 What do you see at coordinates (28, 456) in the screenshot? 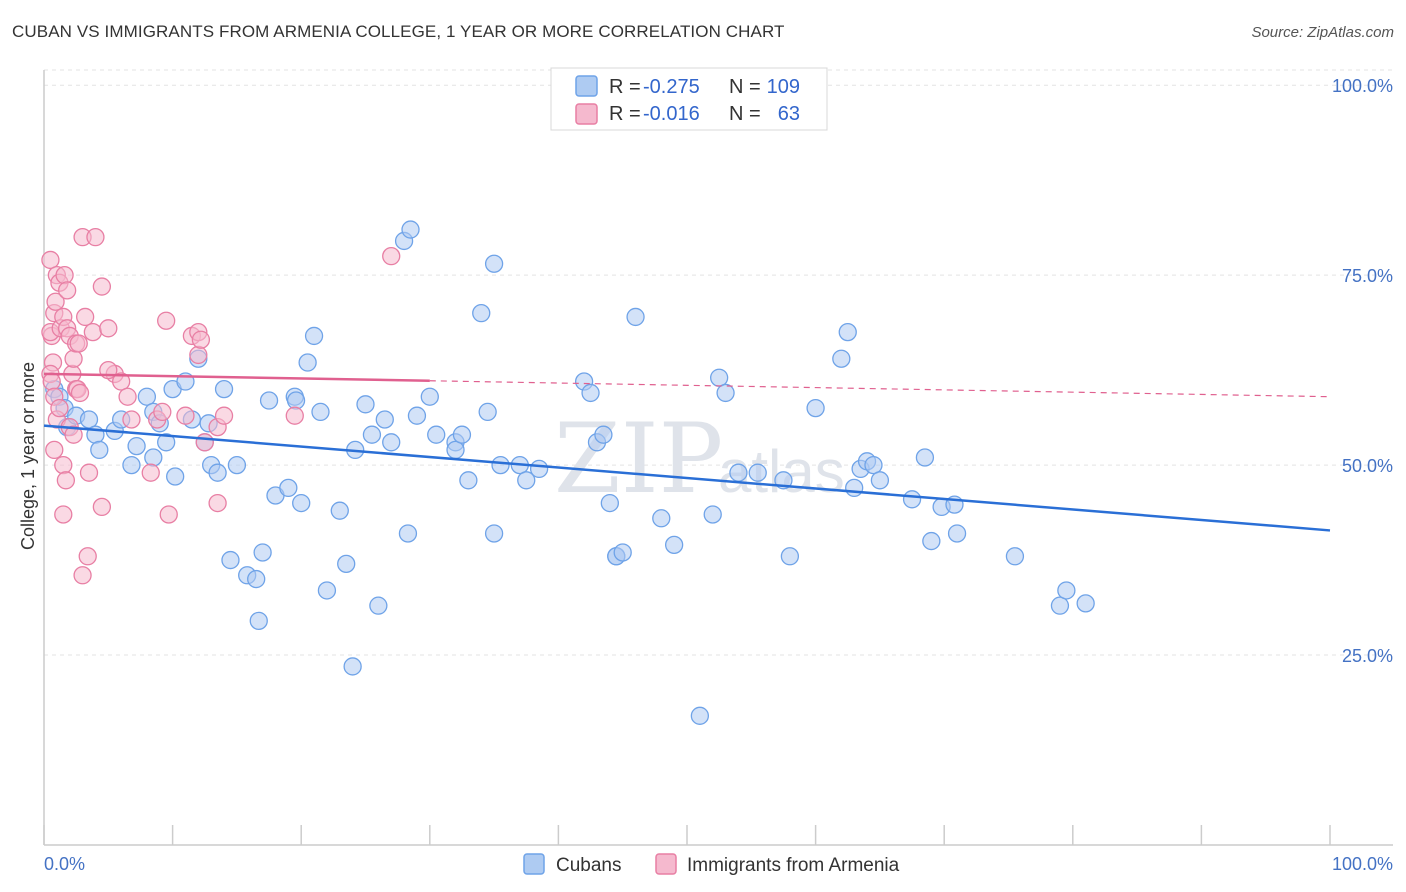
I see `y-axis-label: College, 1 year or more` at bounding box center [28, 456].